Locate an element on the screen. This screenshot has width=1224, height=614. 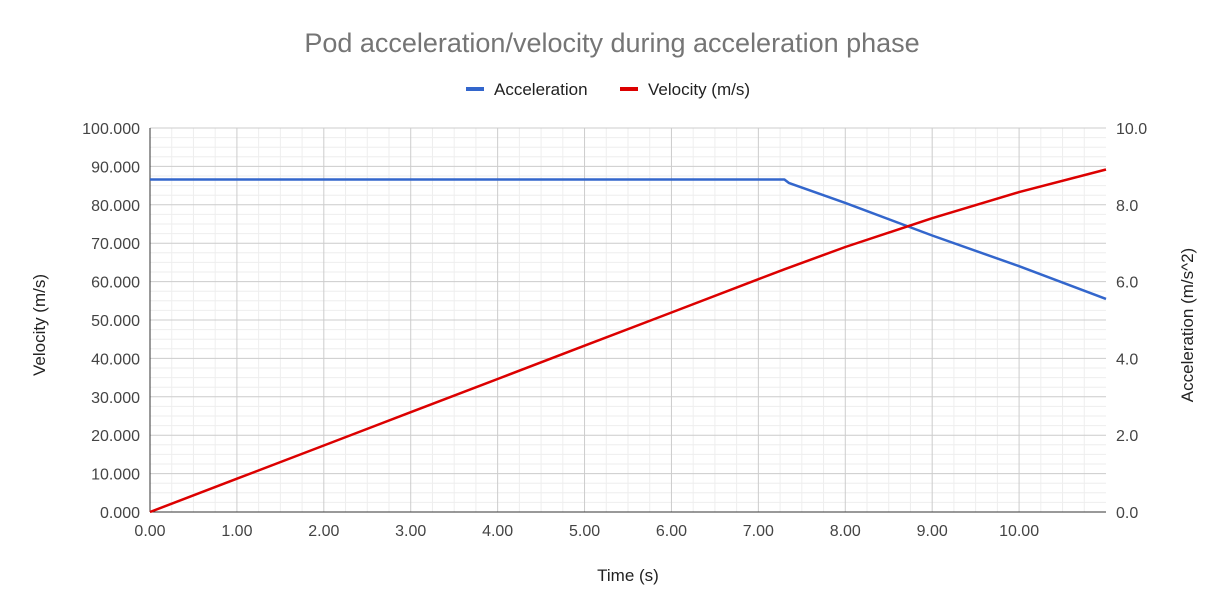
legend-item-acceleration: Acceleration is located at coordinates (527, 89).